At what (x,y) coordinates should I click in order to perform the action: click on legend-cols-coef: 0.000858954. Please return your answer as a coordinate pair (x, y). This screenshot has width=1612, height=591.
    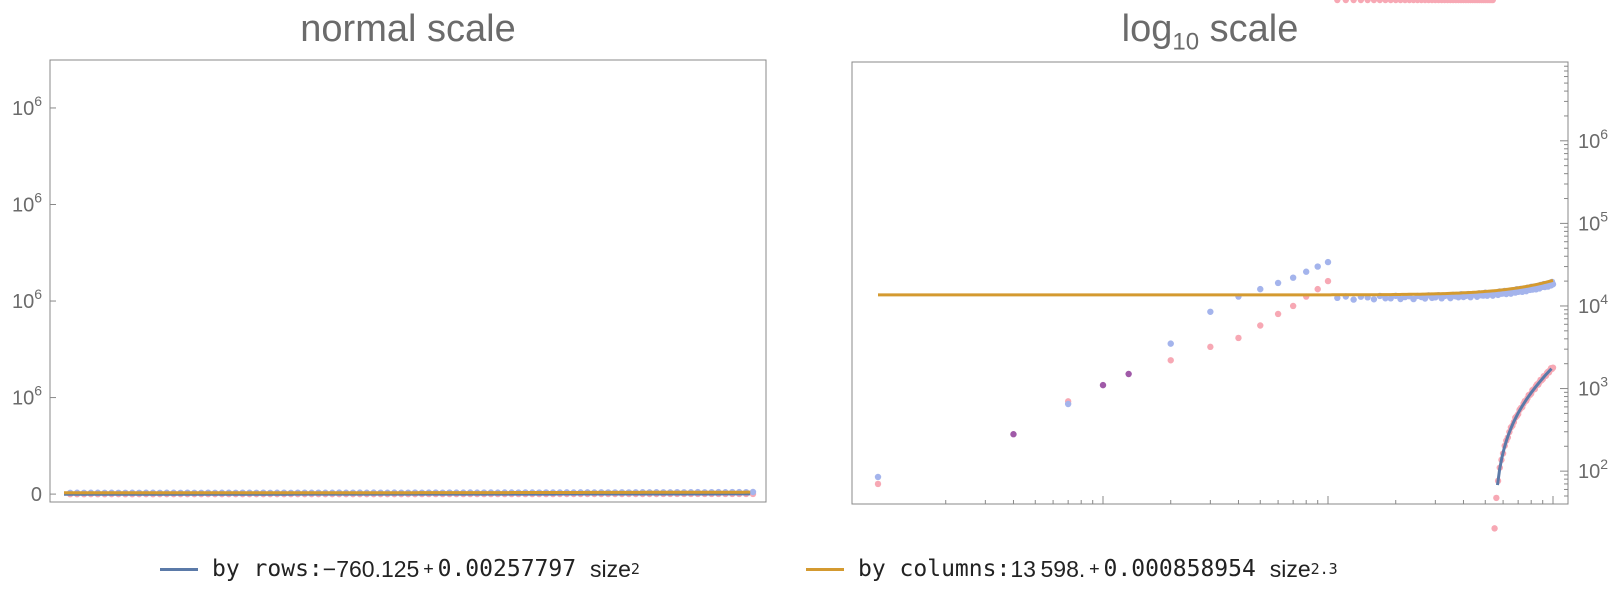
    Looking at the image, I should click on (1179, 569).